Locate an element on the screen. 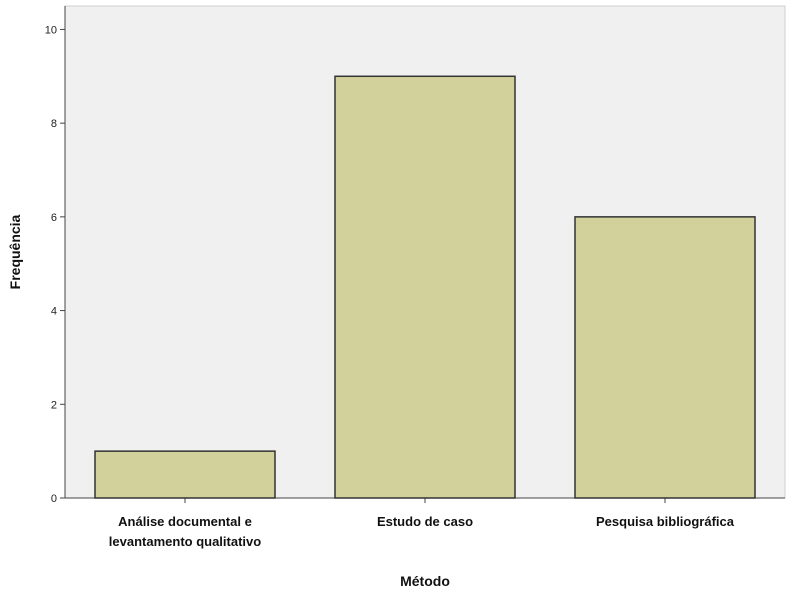  y-tick-label: 2 is located at coordinates (54, 405).